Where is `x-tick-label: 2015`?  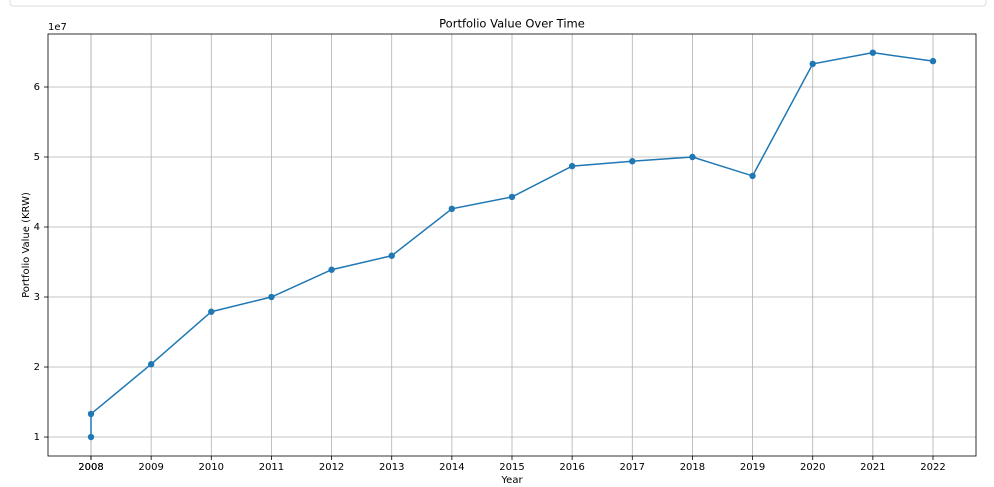
x-tick-label: 2015 is located at coordinates (511, 467).